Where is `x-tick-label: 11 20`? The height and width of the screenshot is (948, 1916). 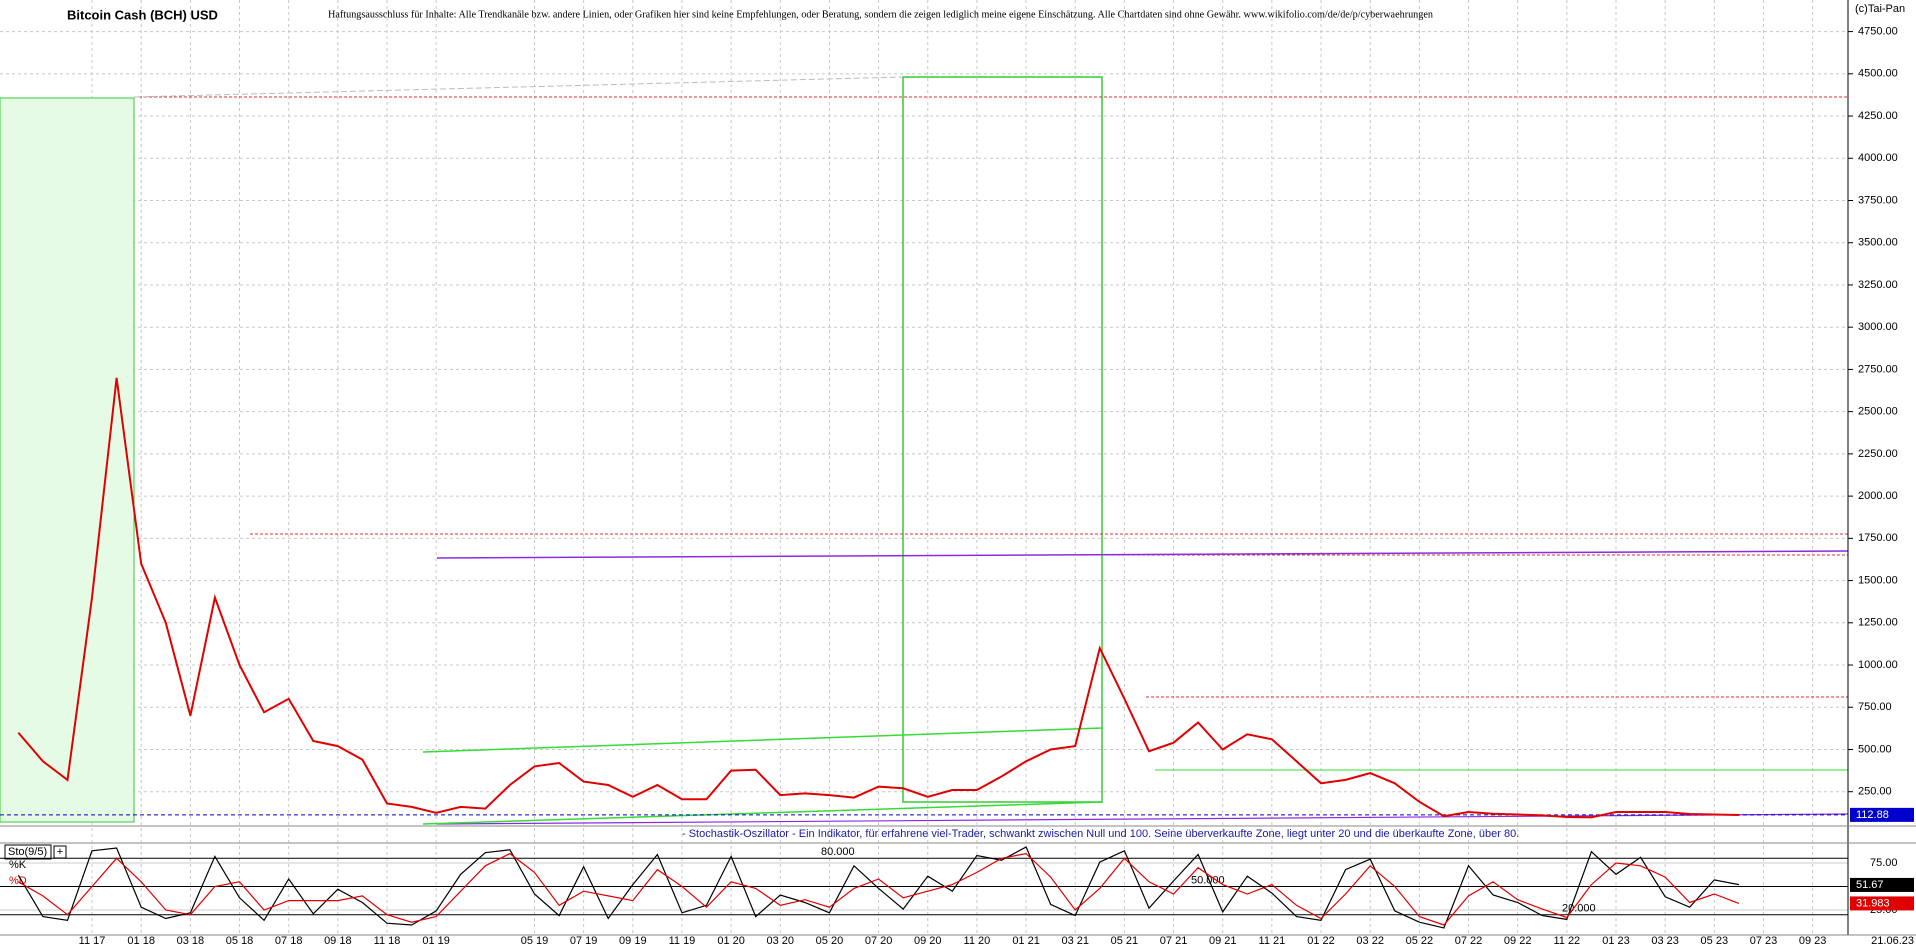 x-tick-label: 11 20 is located at coordinates (977, 941).